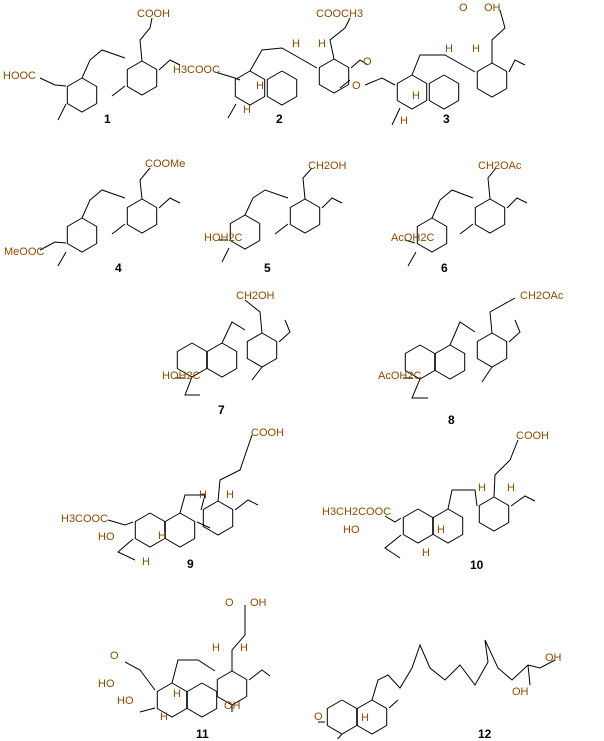 The width and height of the screenshot is (604, 741). What do you see at coordinates (500, 166) in the screenshot?
I see `c6-ch2oac: CH2OAc` at bounding box center [500, 166].